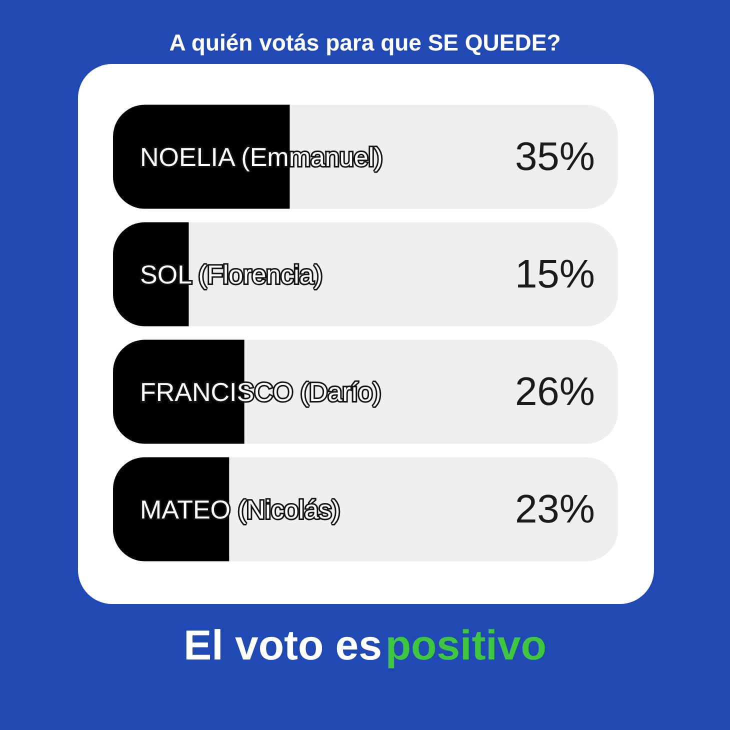 This screenshot has width=730, height=730. I want to click on chart-title: A quién votás para que SE QUEDE?, so click(365, 43).